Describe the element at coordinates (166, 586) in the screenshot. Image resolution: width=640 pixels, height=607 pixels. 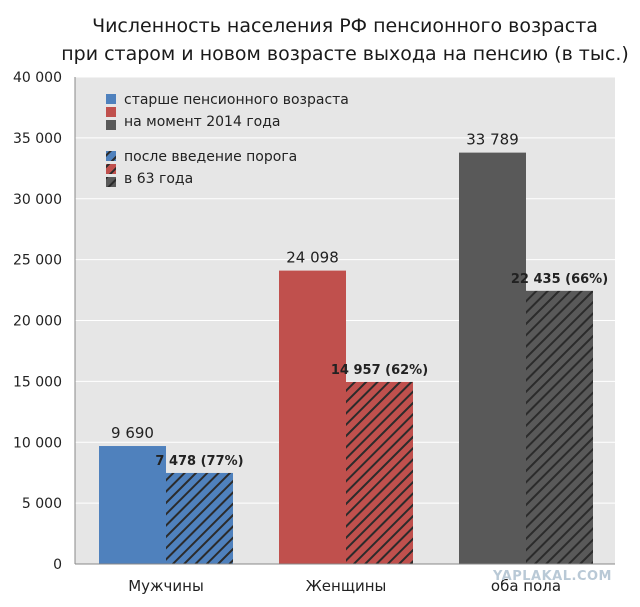
I see `category-label: Мужчины` at that location.